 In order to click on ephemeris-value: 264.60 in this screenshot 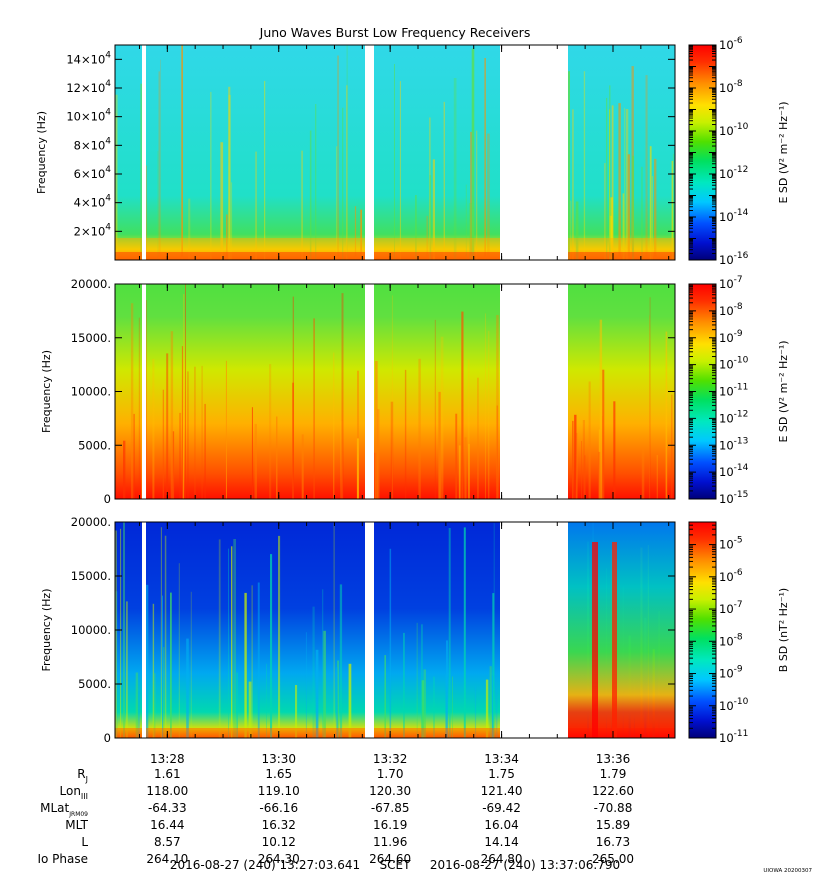, I will do `click(390, 859)`.